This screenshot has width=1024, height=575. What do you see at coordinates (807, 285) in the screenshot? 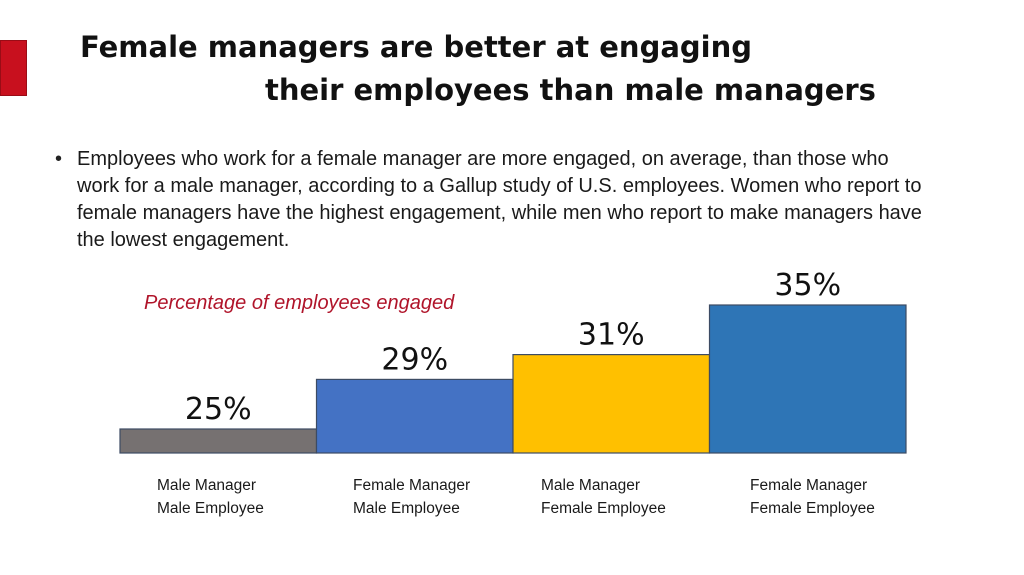
I see `data-label-4: 35%` at bounding box center [807, 285].